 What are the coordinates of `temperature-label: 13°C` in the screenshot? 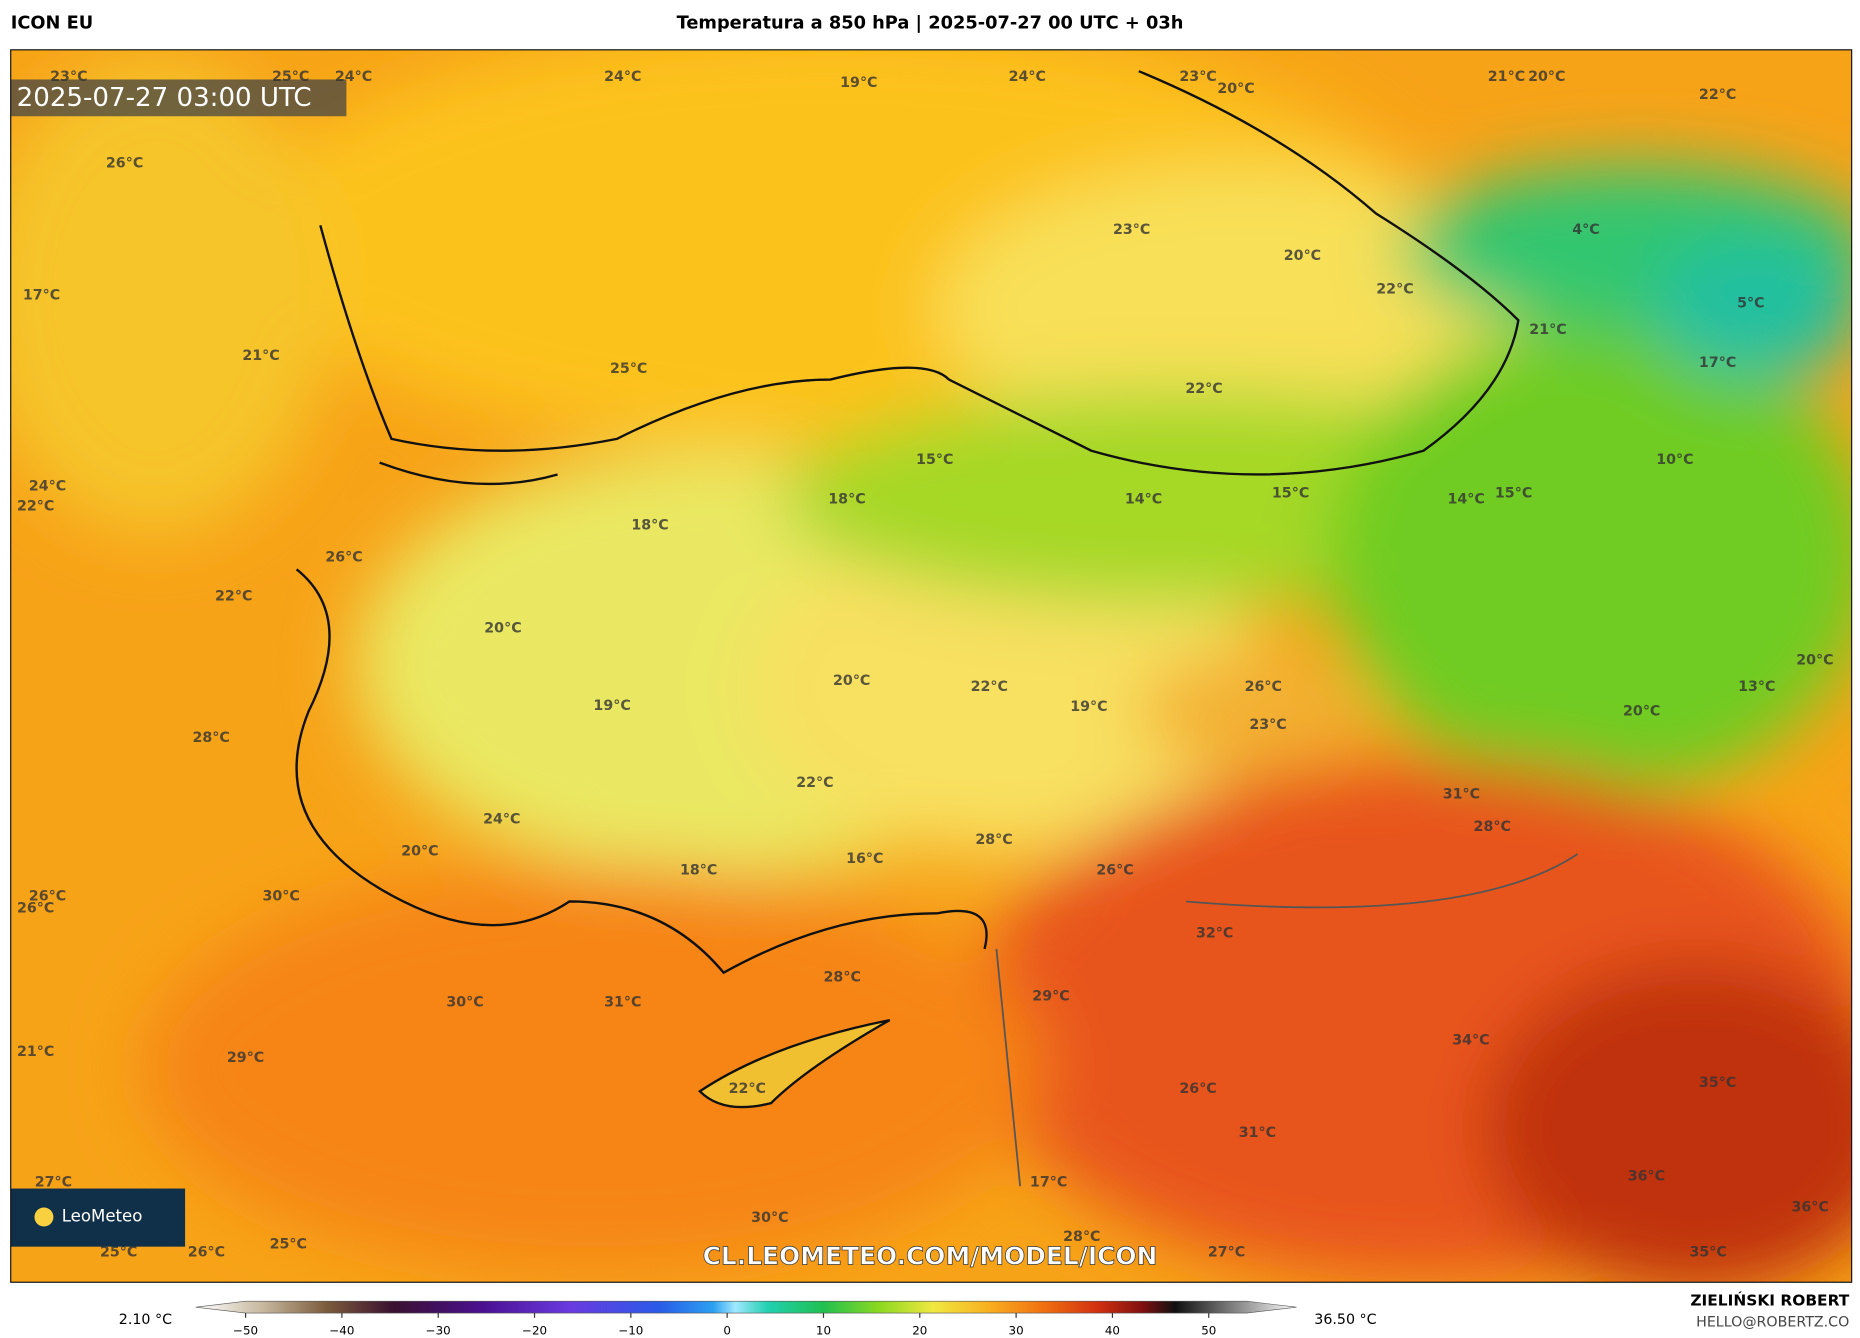 It's located at (1756, 687).